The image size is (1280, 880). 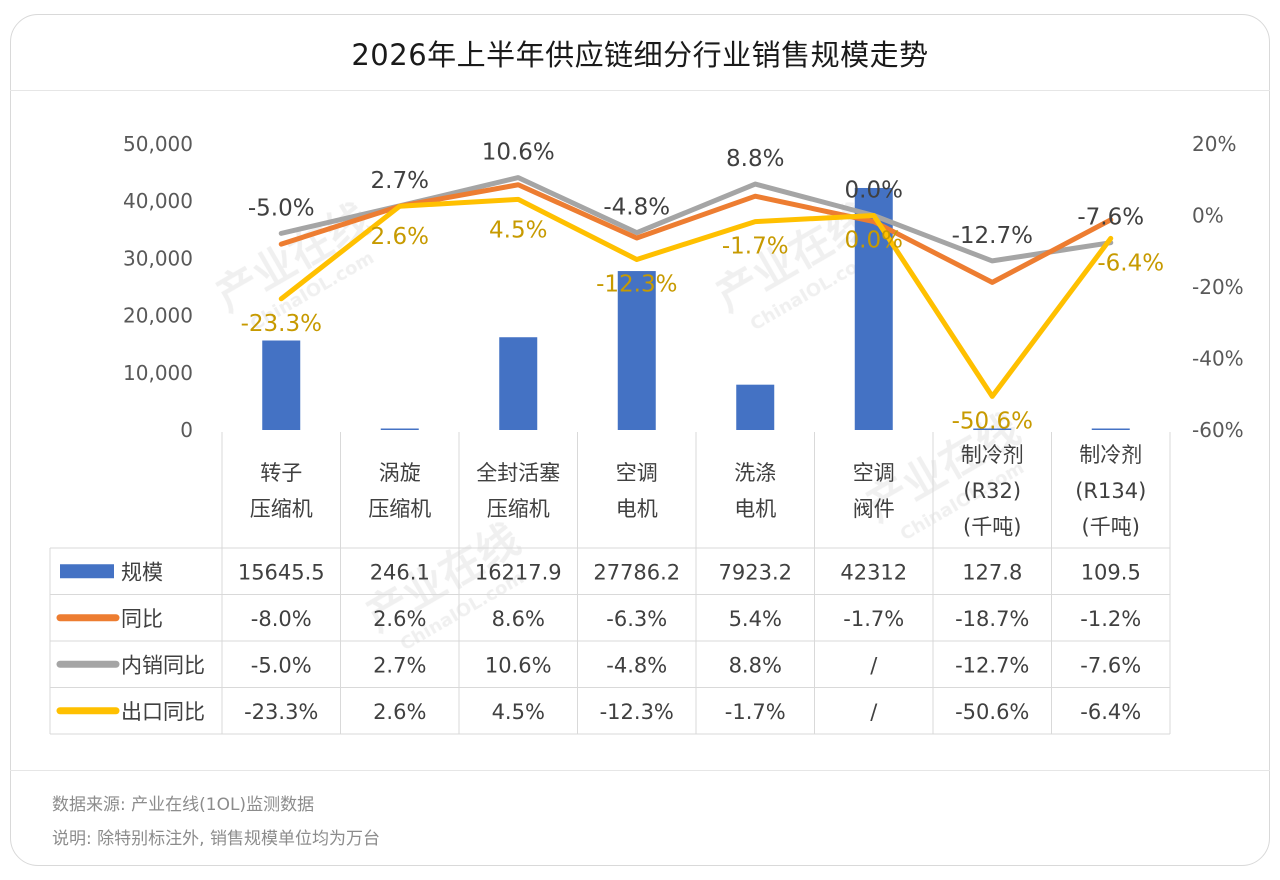 I want to click on source-note: 数据来源: 产业在线(1OL)监测数据, so click(x=183, y=805).